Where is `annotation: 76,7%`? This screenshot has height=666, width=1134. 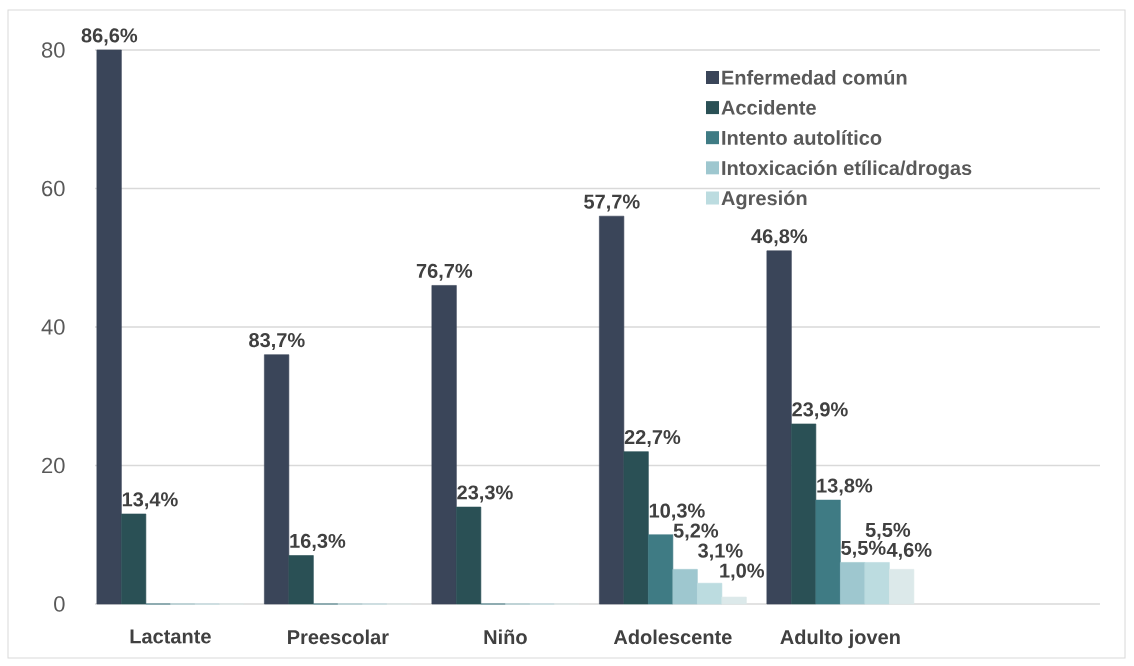
annotation: 76,7% is located at coordinates (444, 272).